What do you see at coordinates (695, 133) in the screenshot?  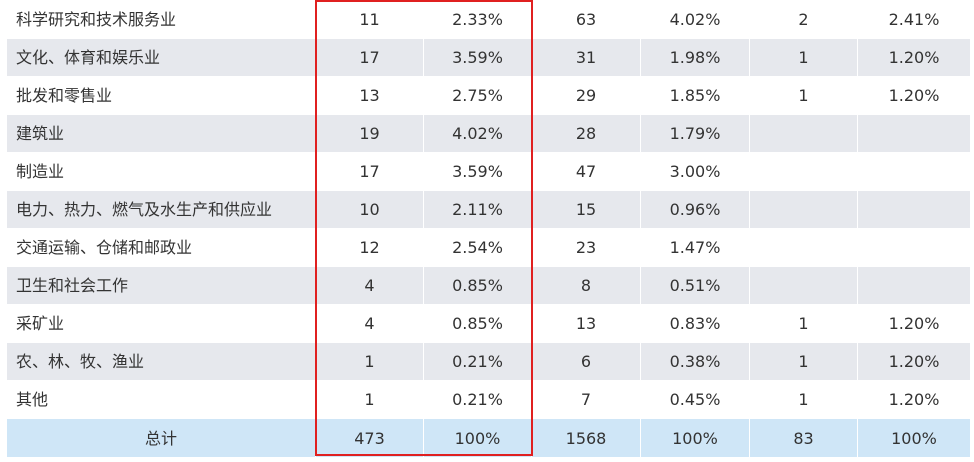 I see `value-cell-4: 1.79%` at bounding box center [695, 133].